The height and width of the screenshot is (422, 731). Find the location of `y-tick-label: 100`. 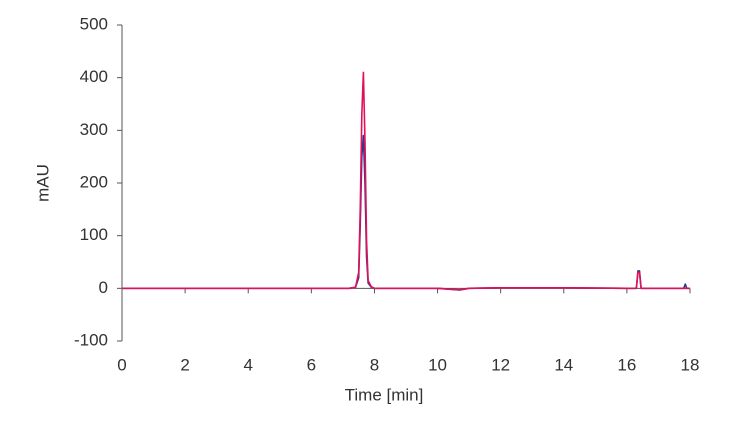

y-tick-label: 100 is located at coordinates (94, 234).